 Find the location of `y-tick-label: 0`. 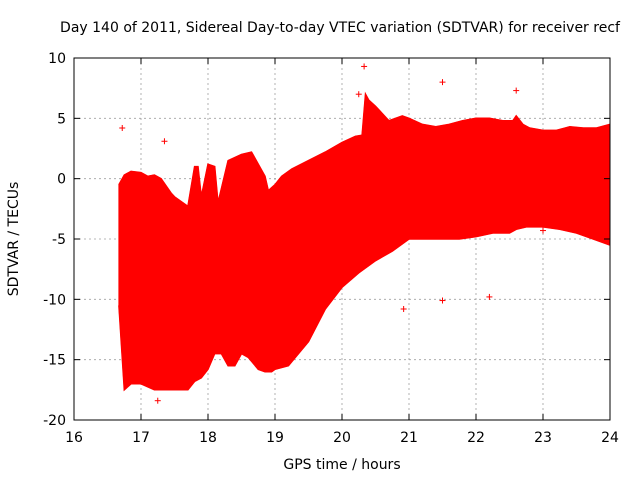

y-tick-label: 0 is located at coordinates (61, 180).